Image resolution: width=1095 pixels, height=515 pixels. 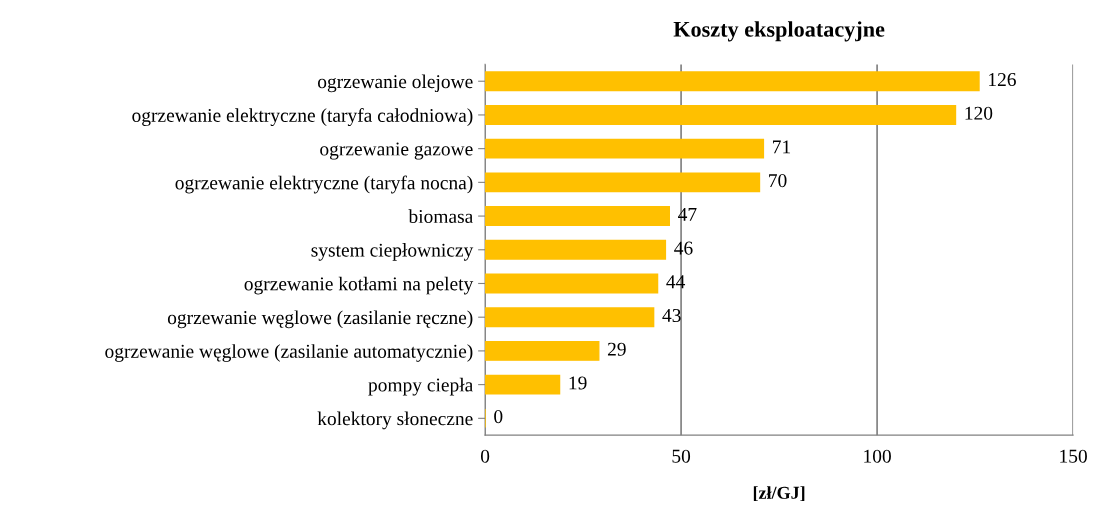 What do you see at coordinates (778, 181) in the screenshot?
I see `data-label: 70` at bounding box center [778, 181].